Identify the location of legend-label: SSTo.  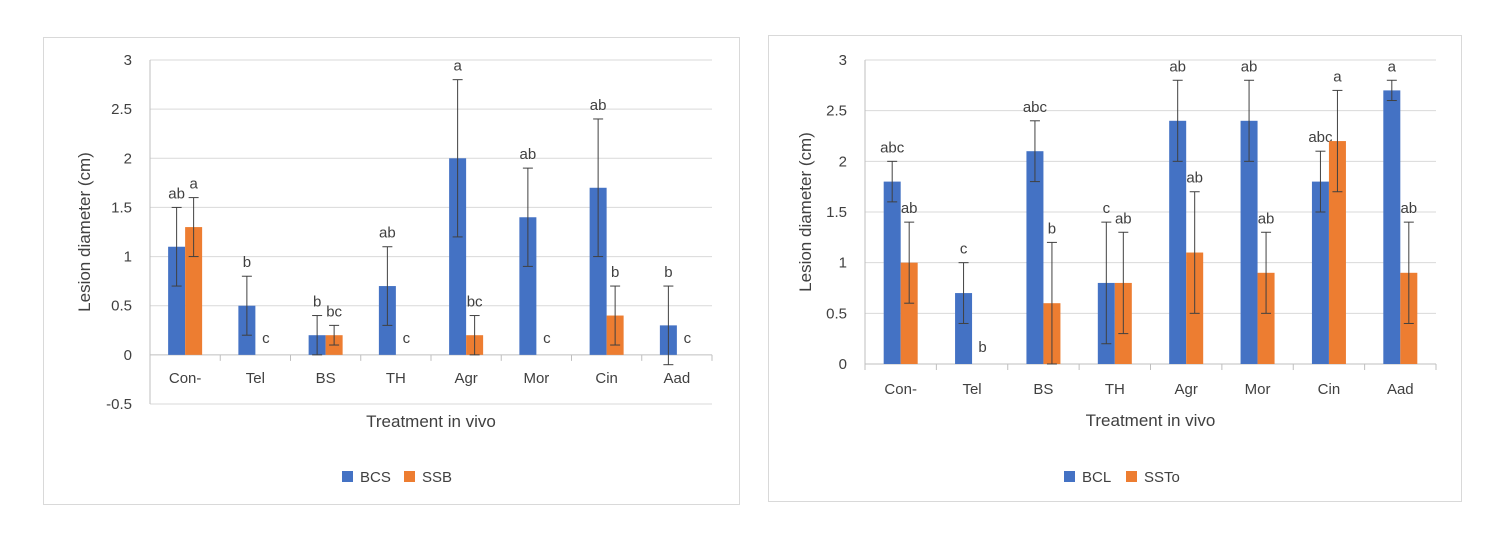
(1162, 477).